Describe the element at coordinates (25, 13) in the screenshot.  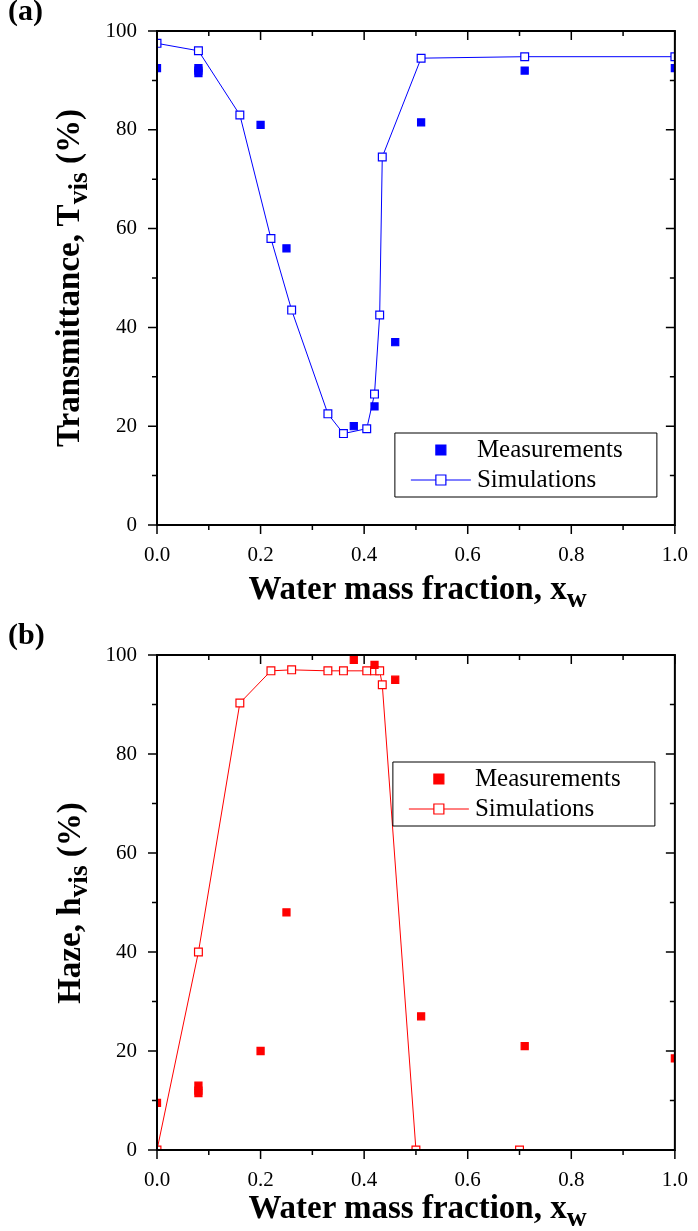
I see `chart-title: (a)` at that location.